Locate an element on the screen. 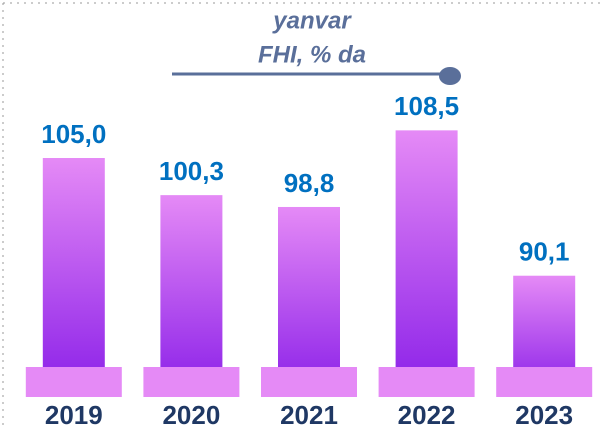  value-label: 105,0 is located at coordinates (73, 134).